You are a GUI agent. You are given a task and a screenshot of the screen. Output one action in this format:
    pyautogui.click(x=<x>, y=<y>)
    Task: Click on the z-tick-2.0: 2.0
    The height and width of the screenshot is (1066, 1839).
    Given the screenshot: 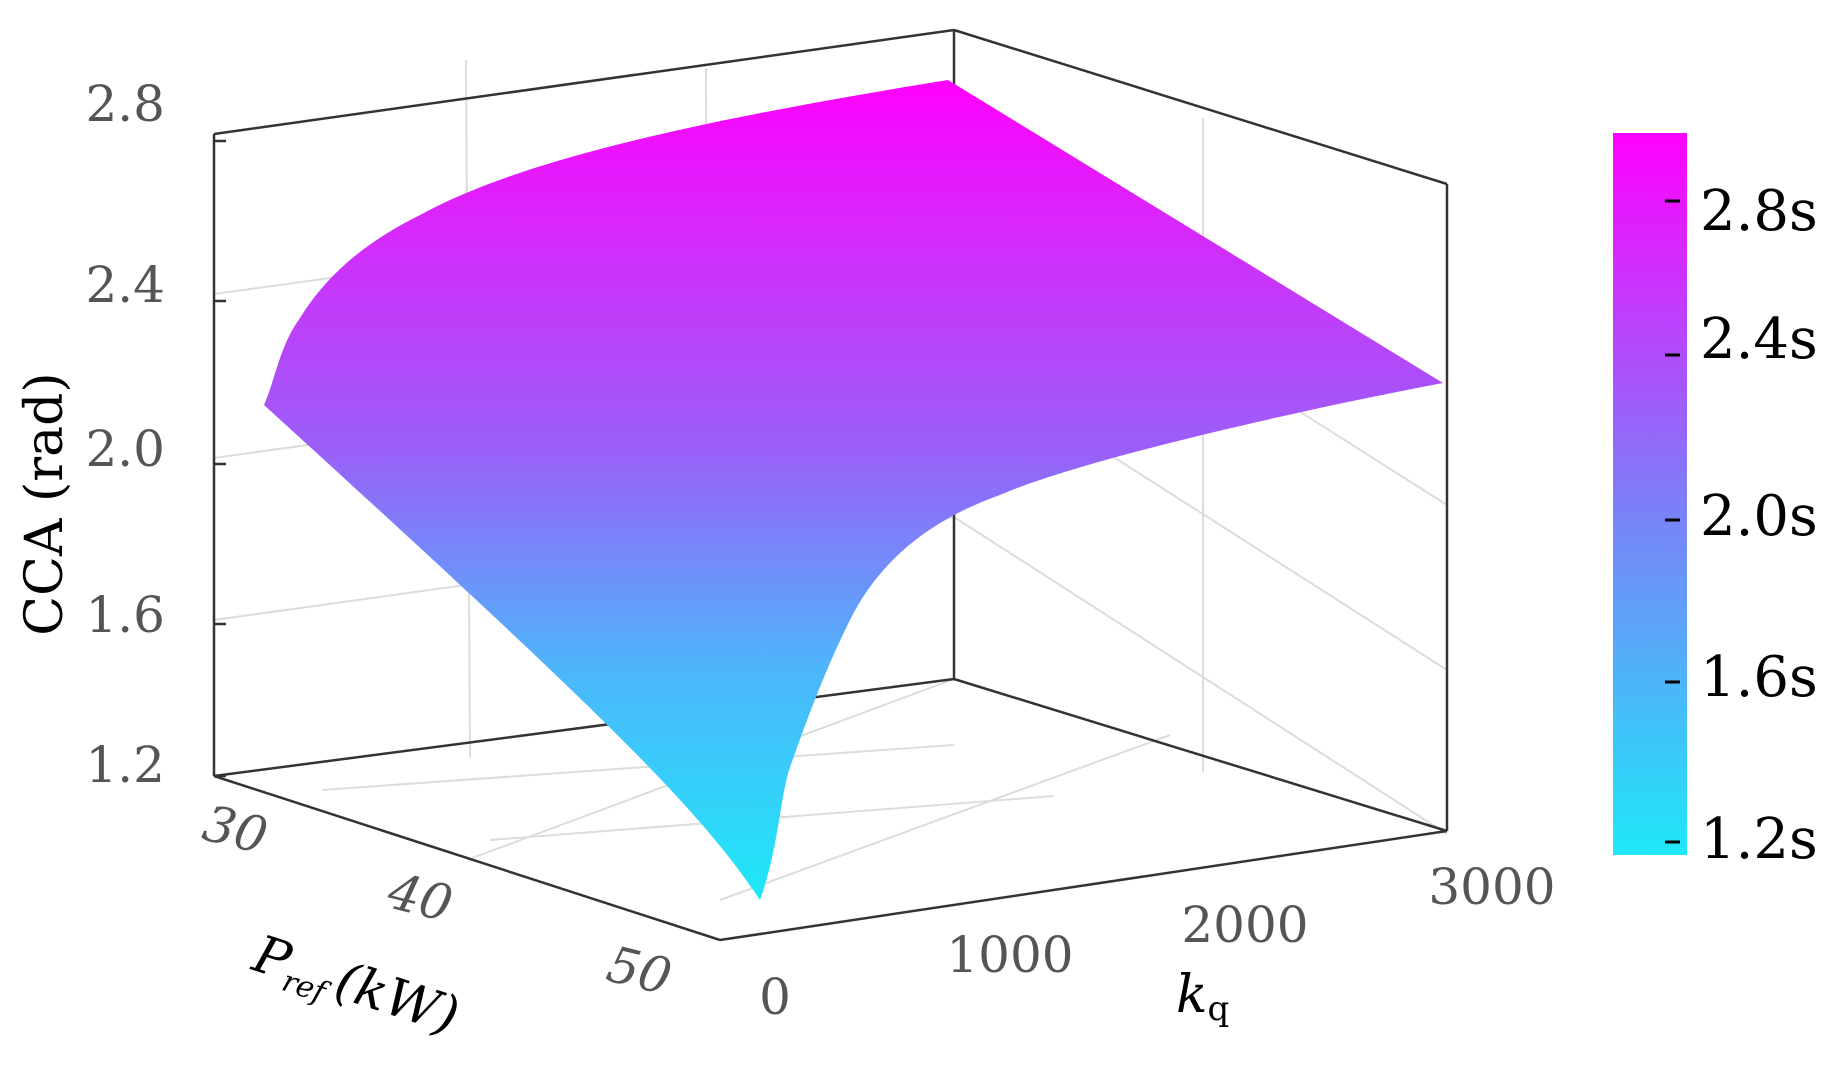 What is the action you would take?
    pyautogui.click(x=125, y=449)
    